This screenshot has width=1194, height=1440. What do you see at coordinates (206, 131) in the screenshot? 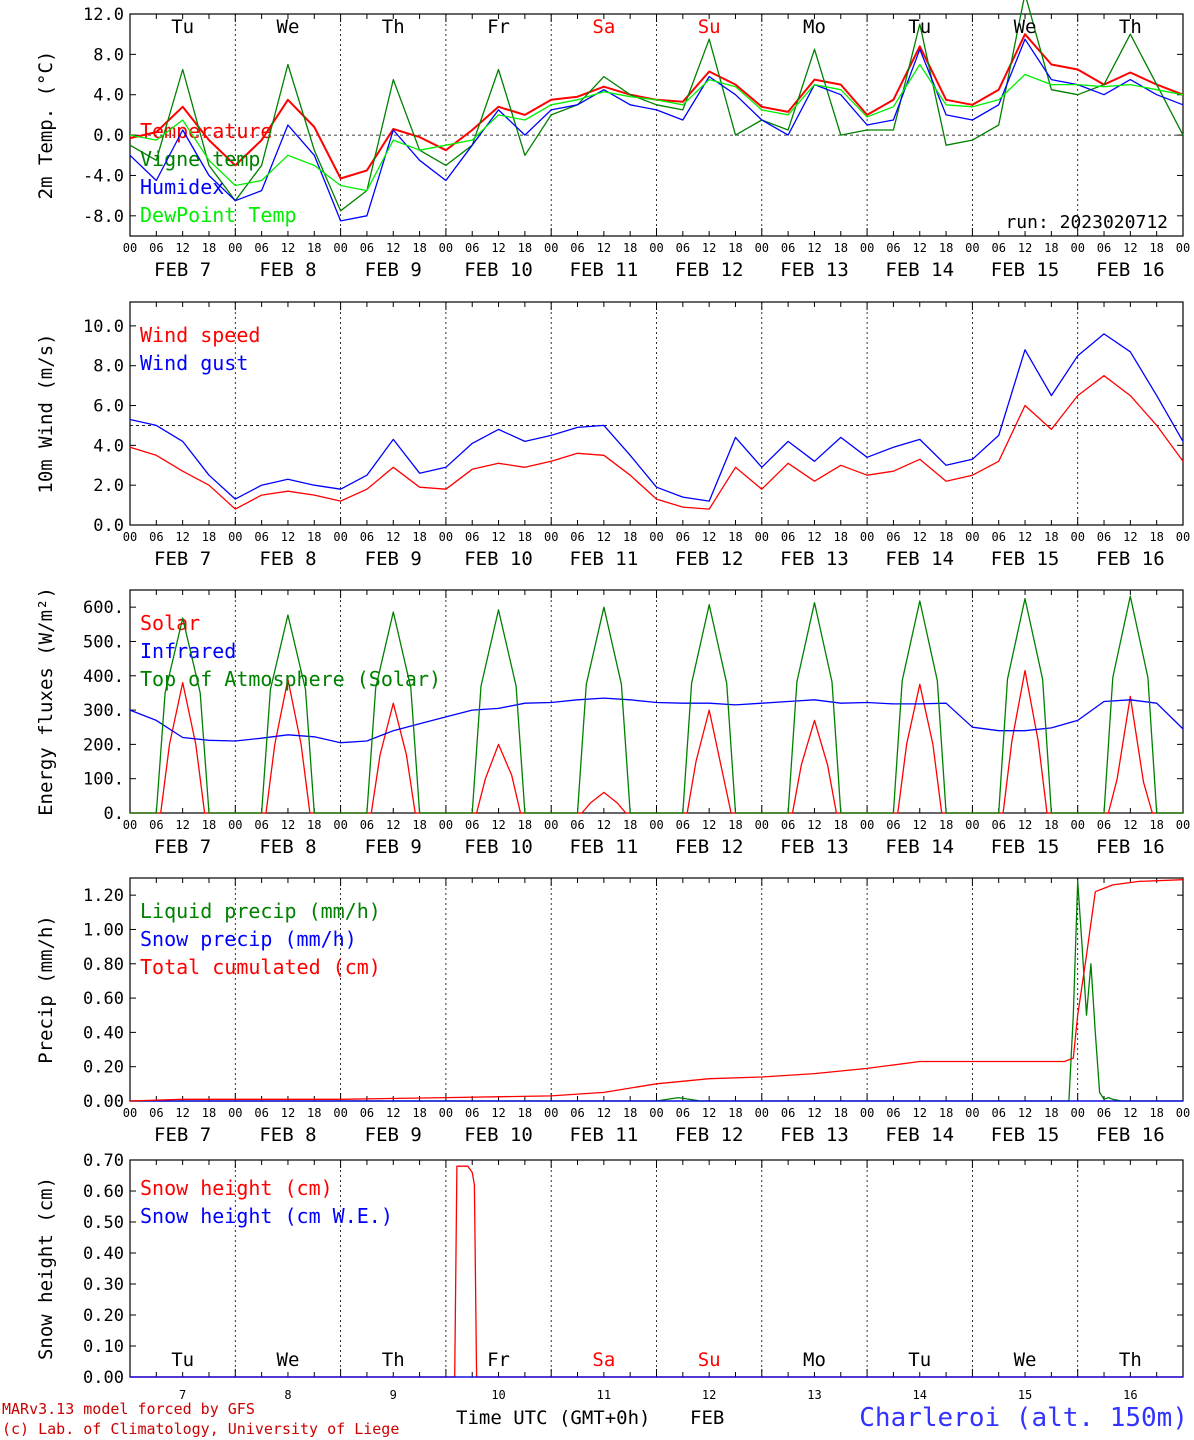
I see `legend-entry: Temperature` at bounding box center [206, 131].